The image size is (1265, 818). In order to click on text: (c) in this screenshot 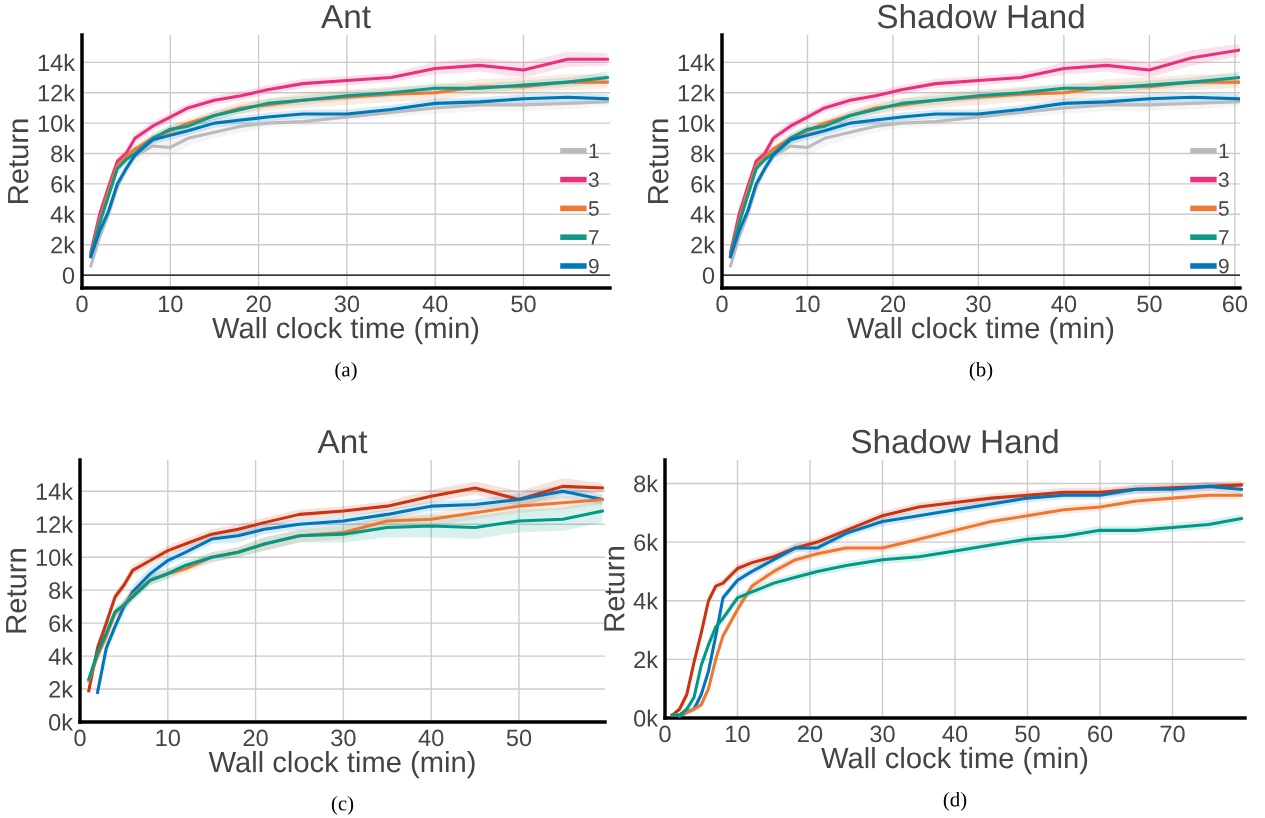, I will do `click(342, 805)`.